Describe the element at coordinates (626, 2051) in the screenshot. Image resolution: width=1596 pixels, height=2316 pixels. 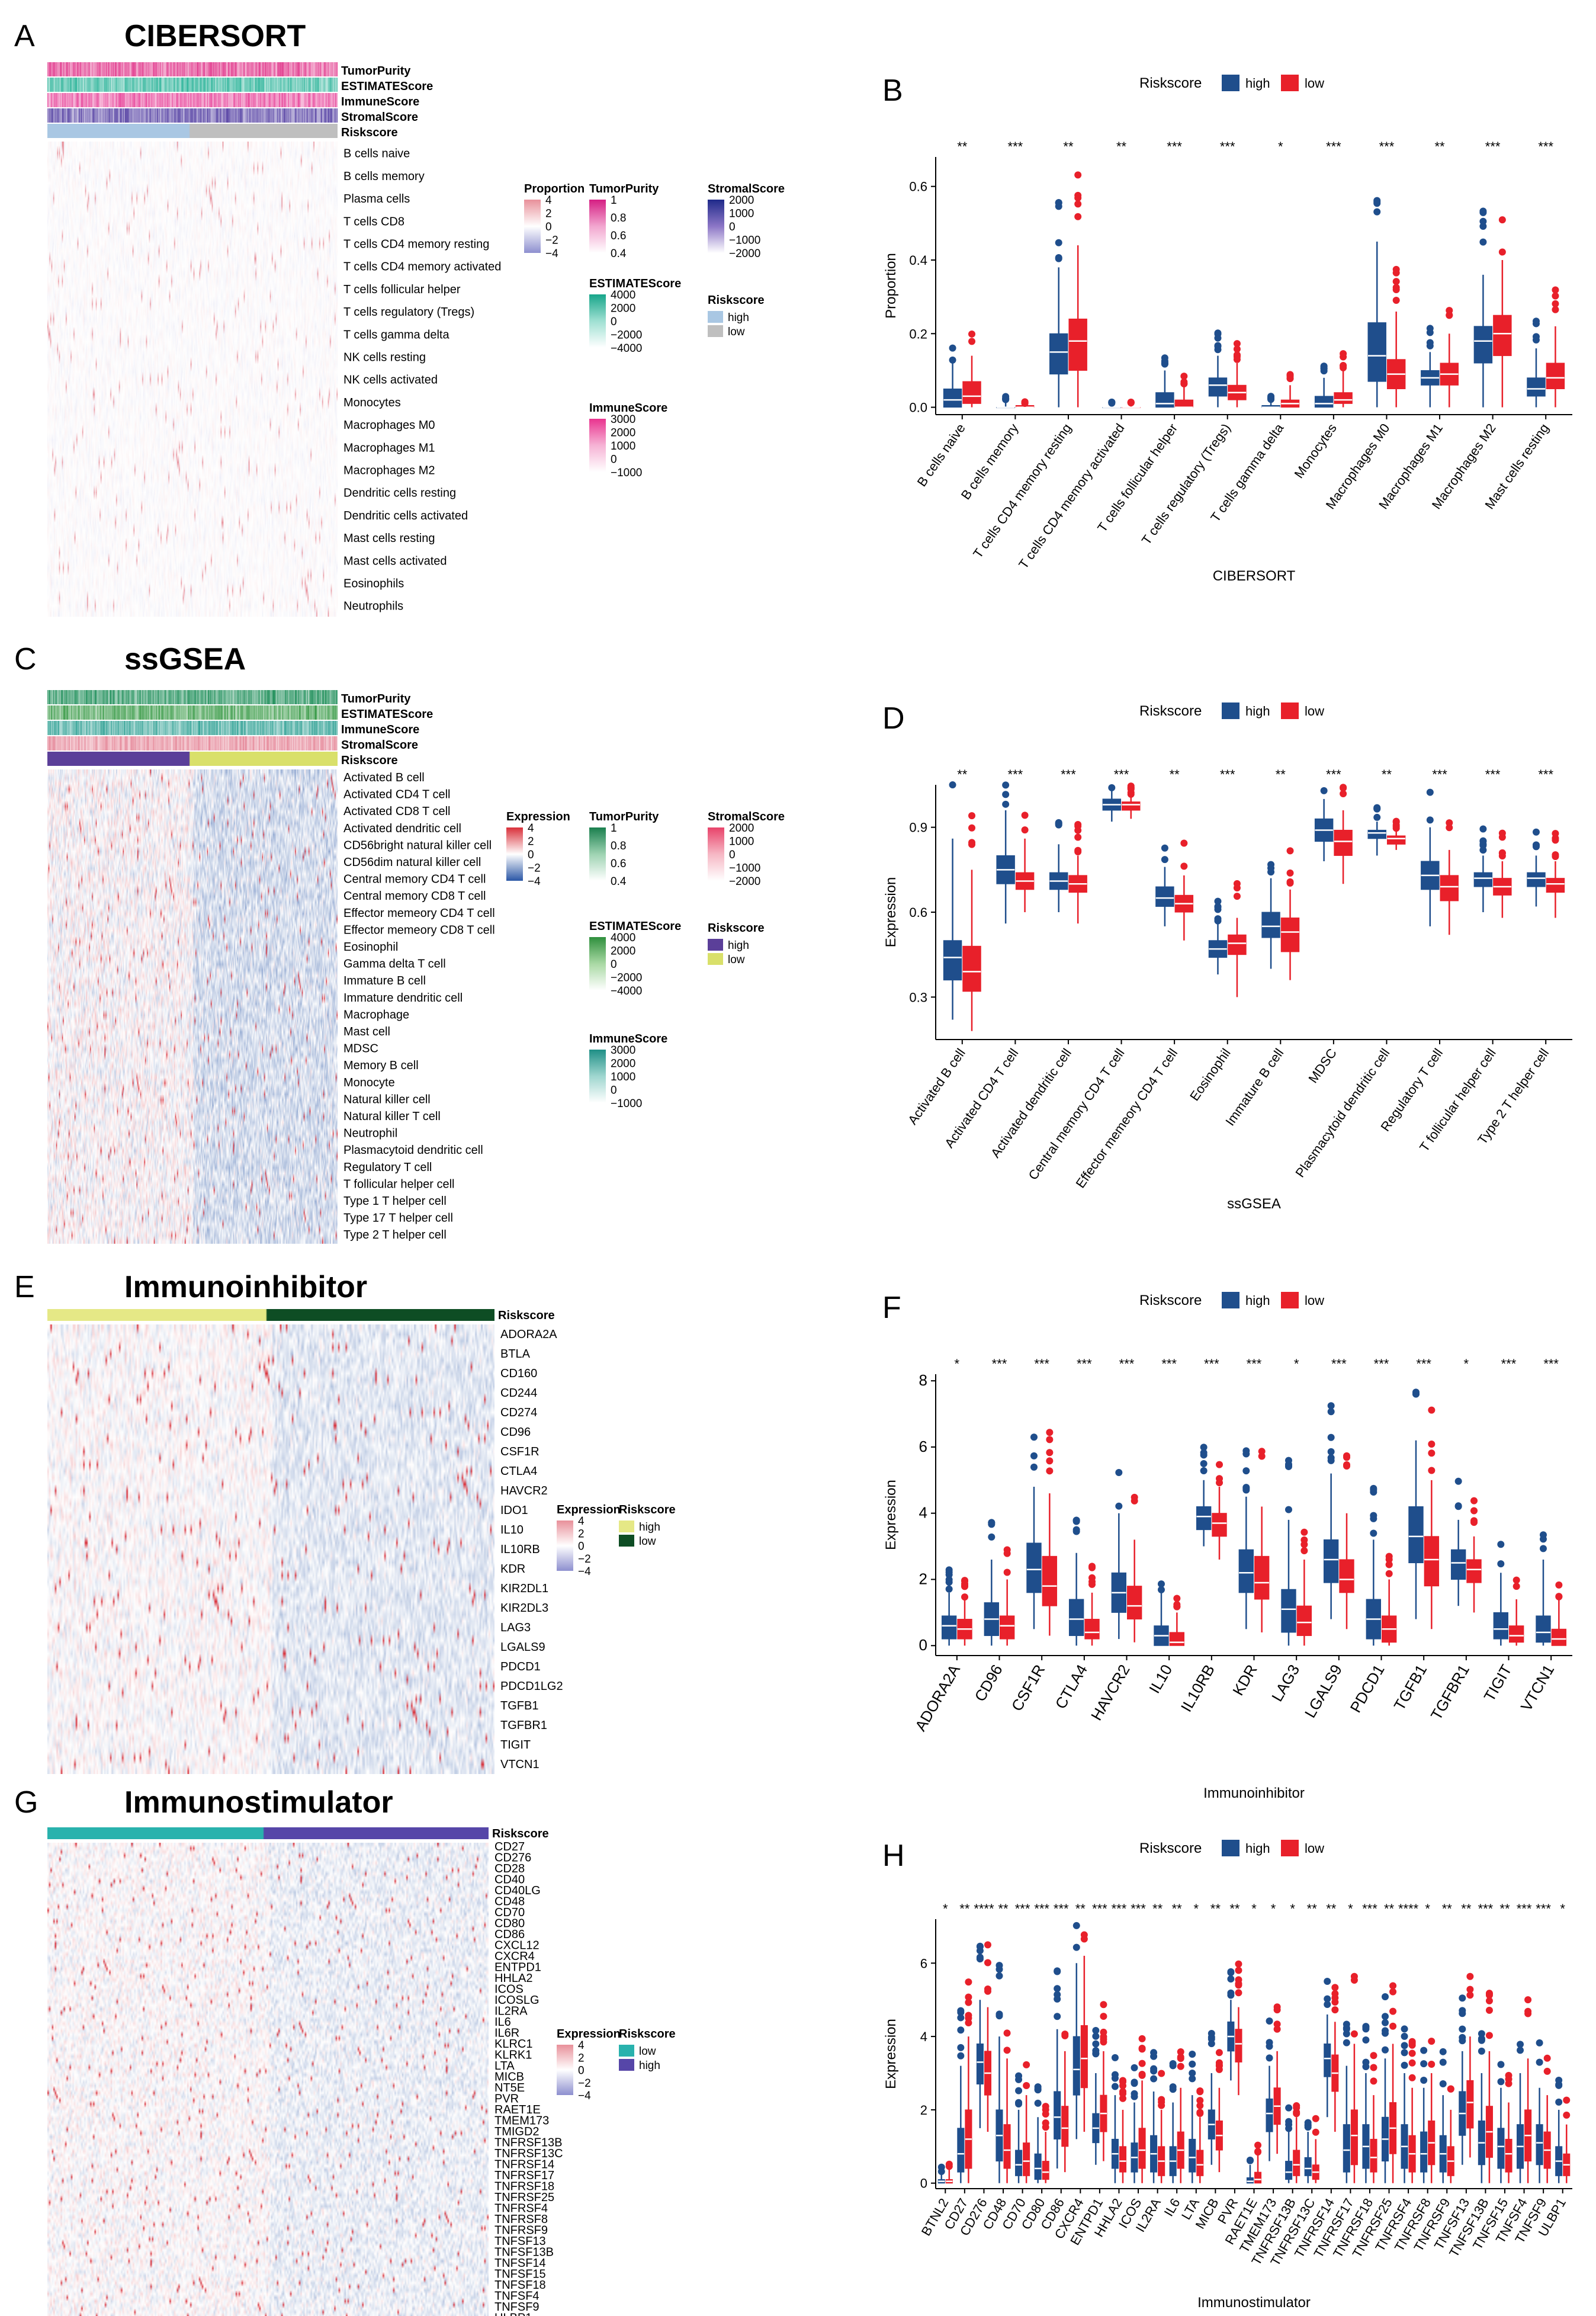
I see `legend-swatch` at that location.